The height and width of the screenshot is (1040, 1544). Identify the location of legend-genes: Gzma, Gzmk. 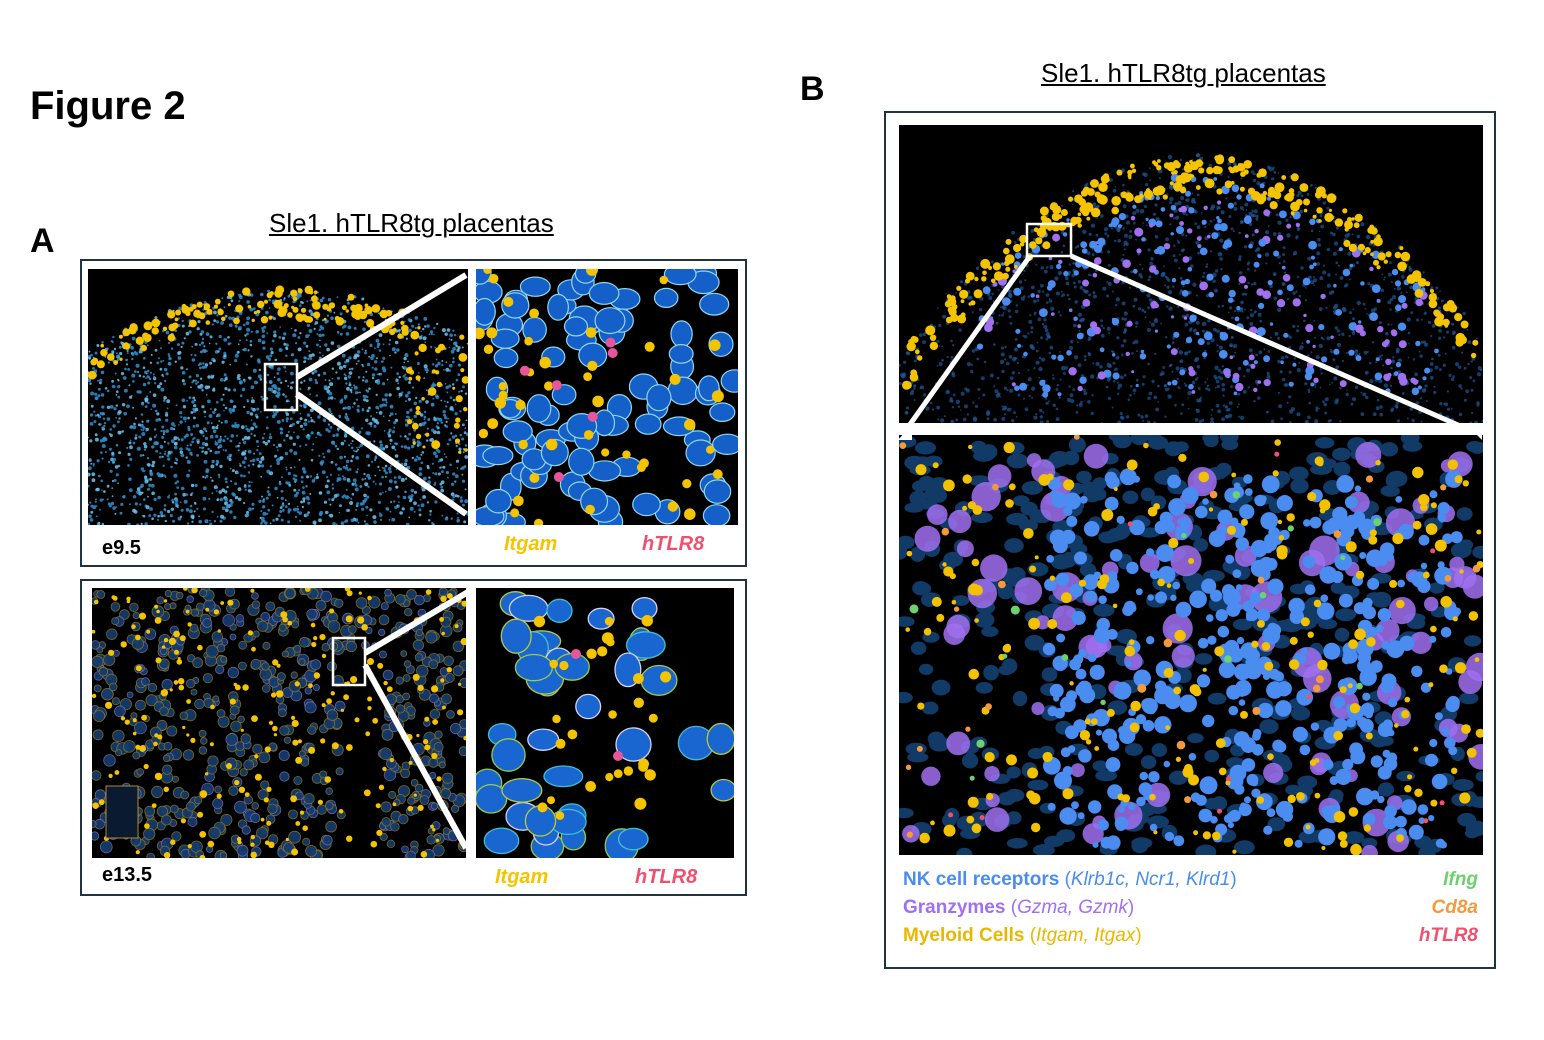
(1072, 907).